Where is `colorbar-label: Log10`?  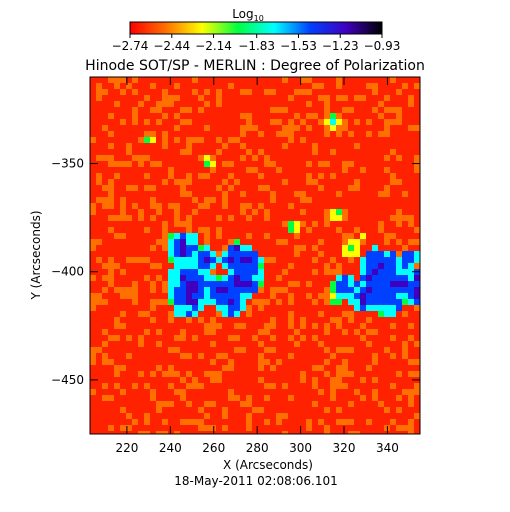
colorbar-label: Log10 is located at coordinates (248, 15).